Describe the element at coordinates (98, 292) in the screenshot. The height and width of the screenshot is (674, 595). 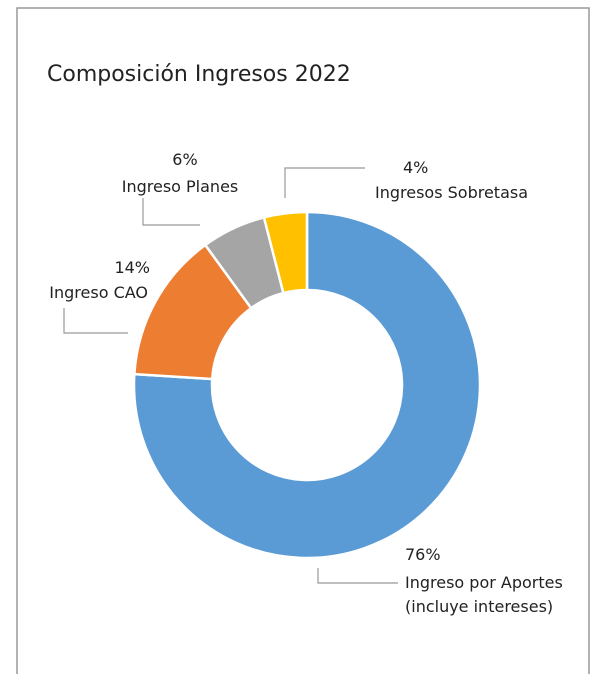
I see `category-label: Ingreso CAO` at that location.